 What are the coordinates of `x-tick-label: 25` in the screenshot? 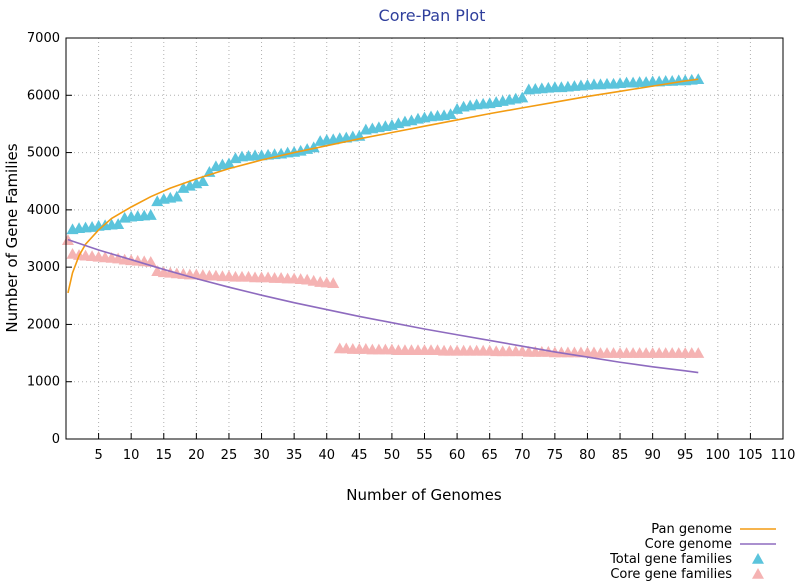 It's located at (229, 455).